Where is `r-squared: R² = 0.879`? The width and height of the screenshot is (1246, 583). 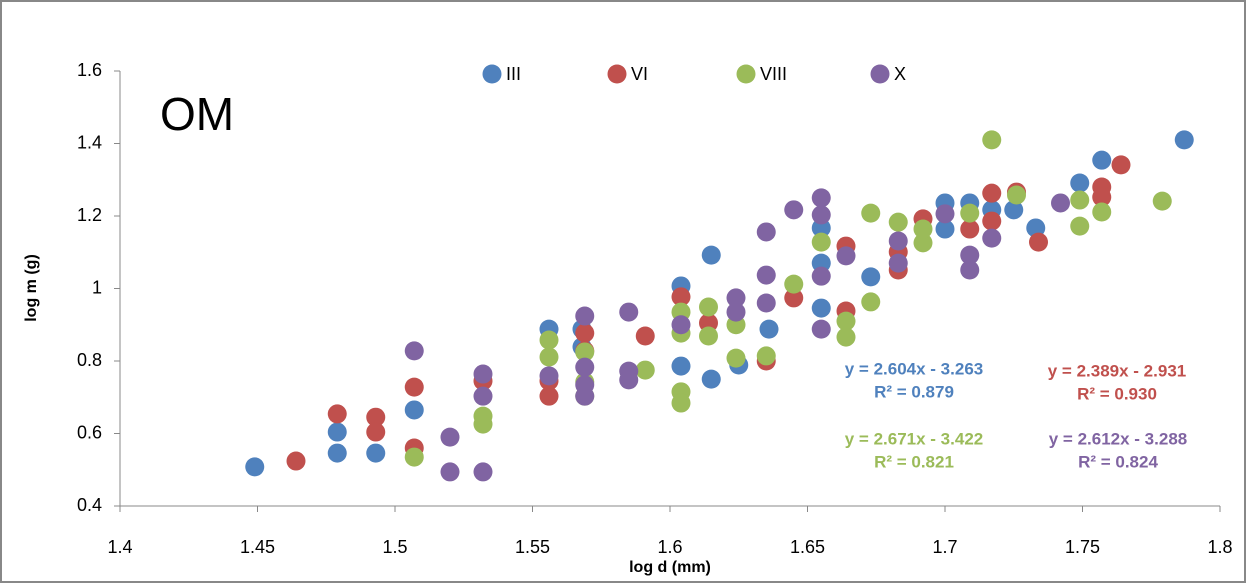
r-squared: R² = 0.879 is located at coordinates (914, 391).